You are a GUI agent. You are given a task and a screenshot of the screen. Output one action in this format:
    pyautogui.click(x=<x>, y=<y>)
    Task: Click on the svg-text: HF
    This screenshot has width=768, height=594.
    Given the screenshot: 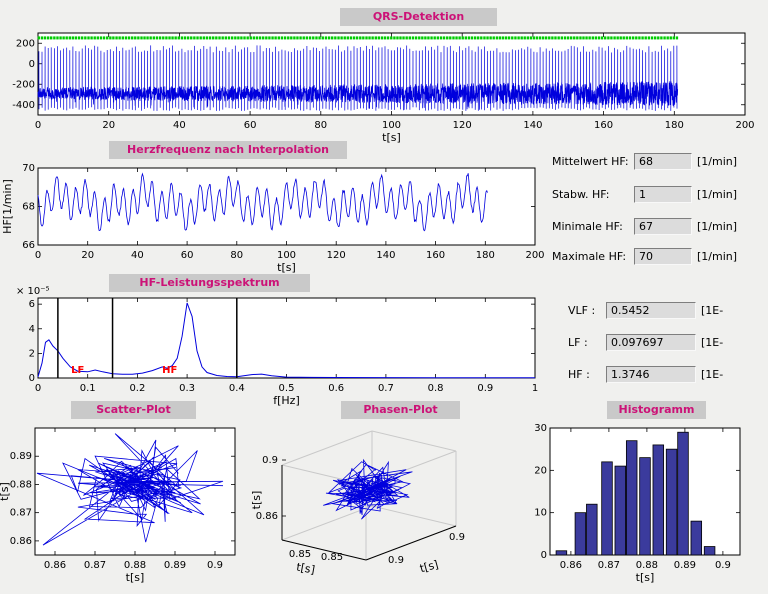 What is the action you would take?
    pyautogui.click(x=169, y=370)
    